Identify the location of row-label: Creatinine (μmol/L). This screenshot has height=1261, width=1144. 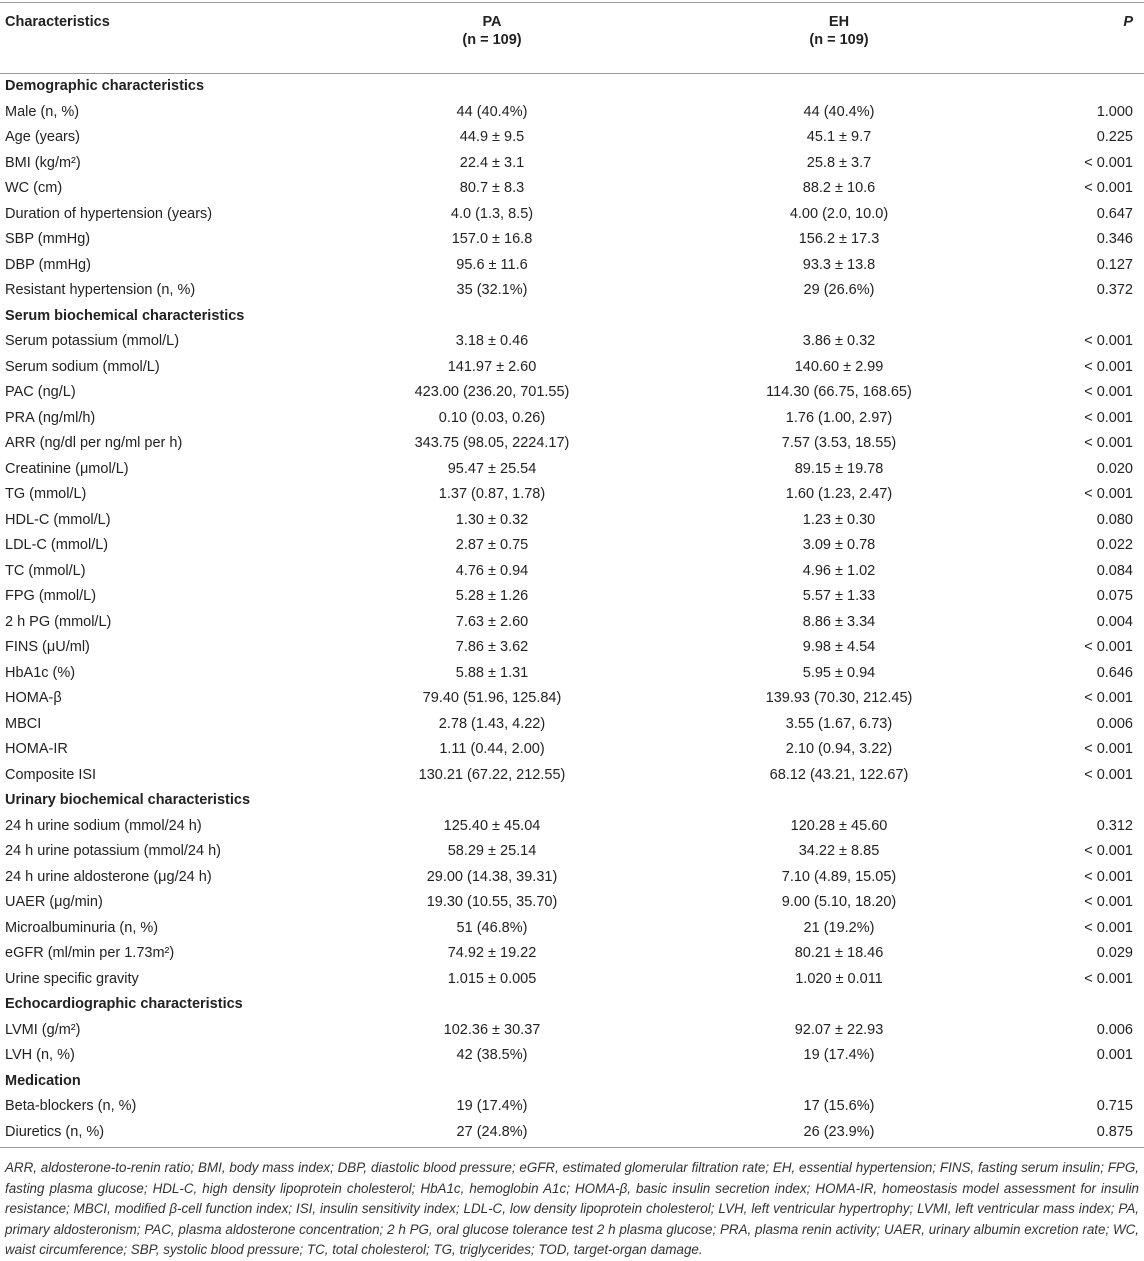
(67, 468).